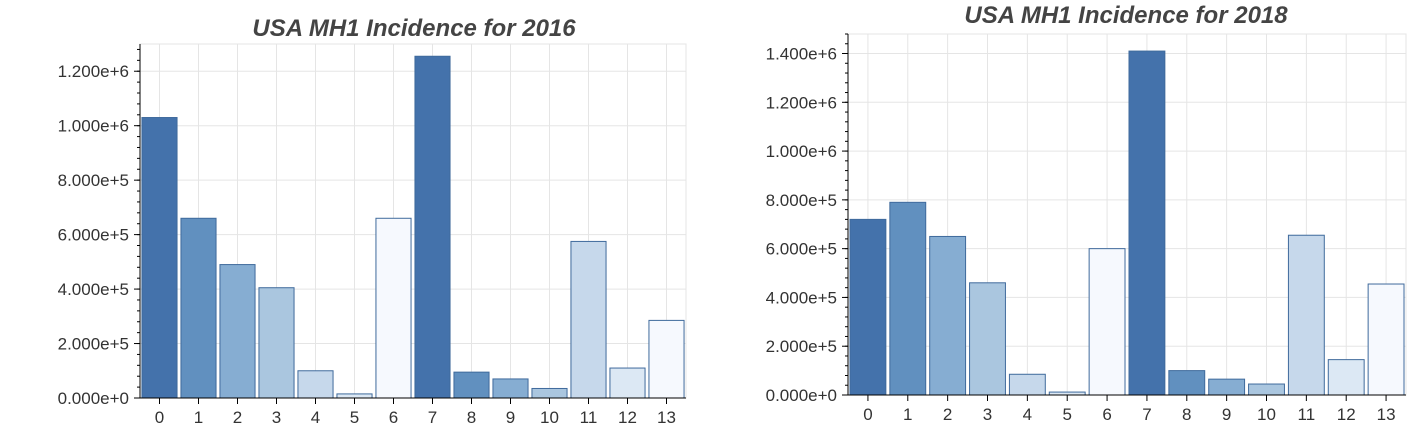 Image resolution: width=1428 pixels, height=434 pixels. What do you see at coordinates (1126, 15) in the screenshot?
I see `chart-2018-title: USA MH1 Incidence for 2018` at bounding box center [1126, 15].